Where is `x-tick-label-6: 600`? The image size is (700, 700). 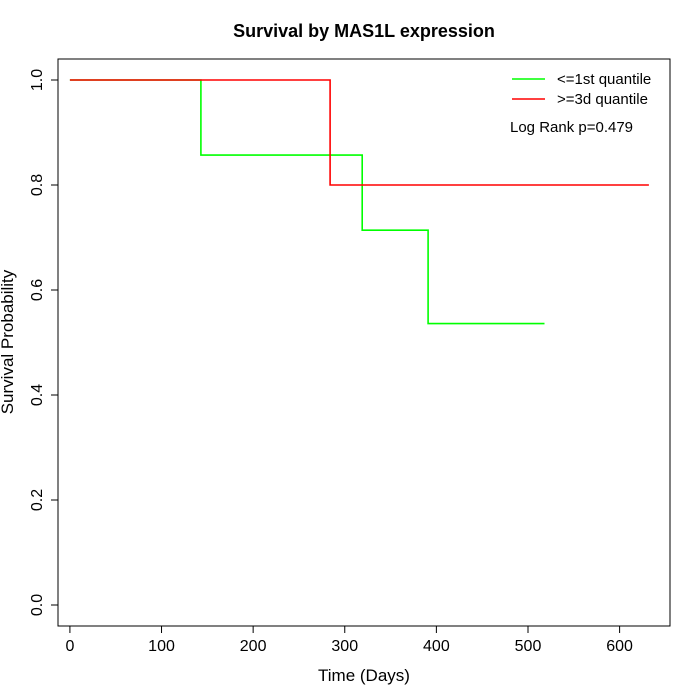 x-tick-label-6: 600 is located at coordinates (619, 646).